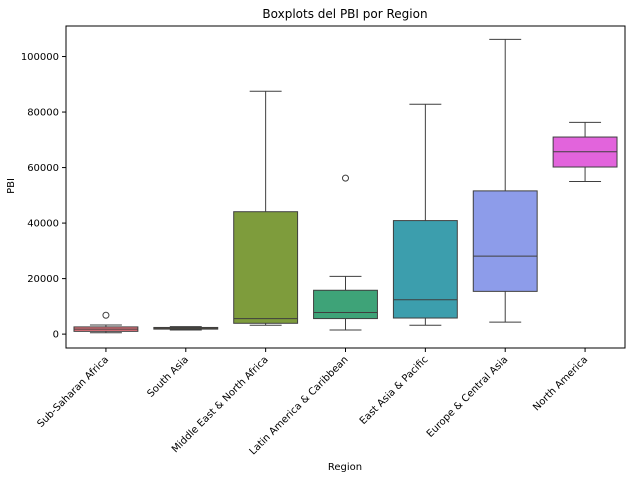 The width and height of the screenshot is (631, 479). Describe the element at coordinates (345, 467) in the screenshot. I see `x-axis-label: Region` at that location.